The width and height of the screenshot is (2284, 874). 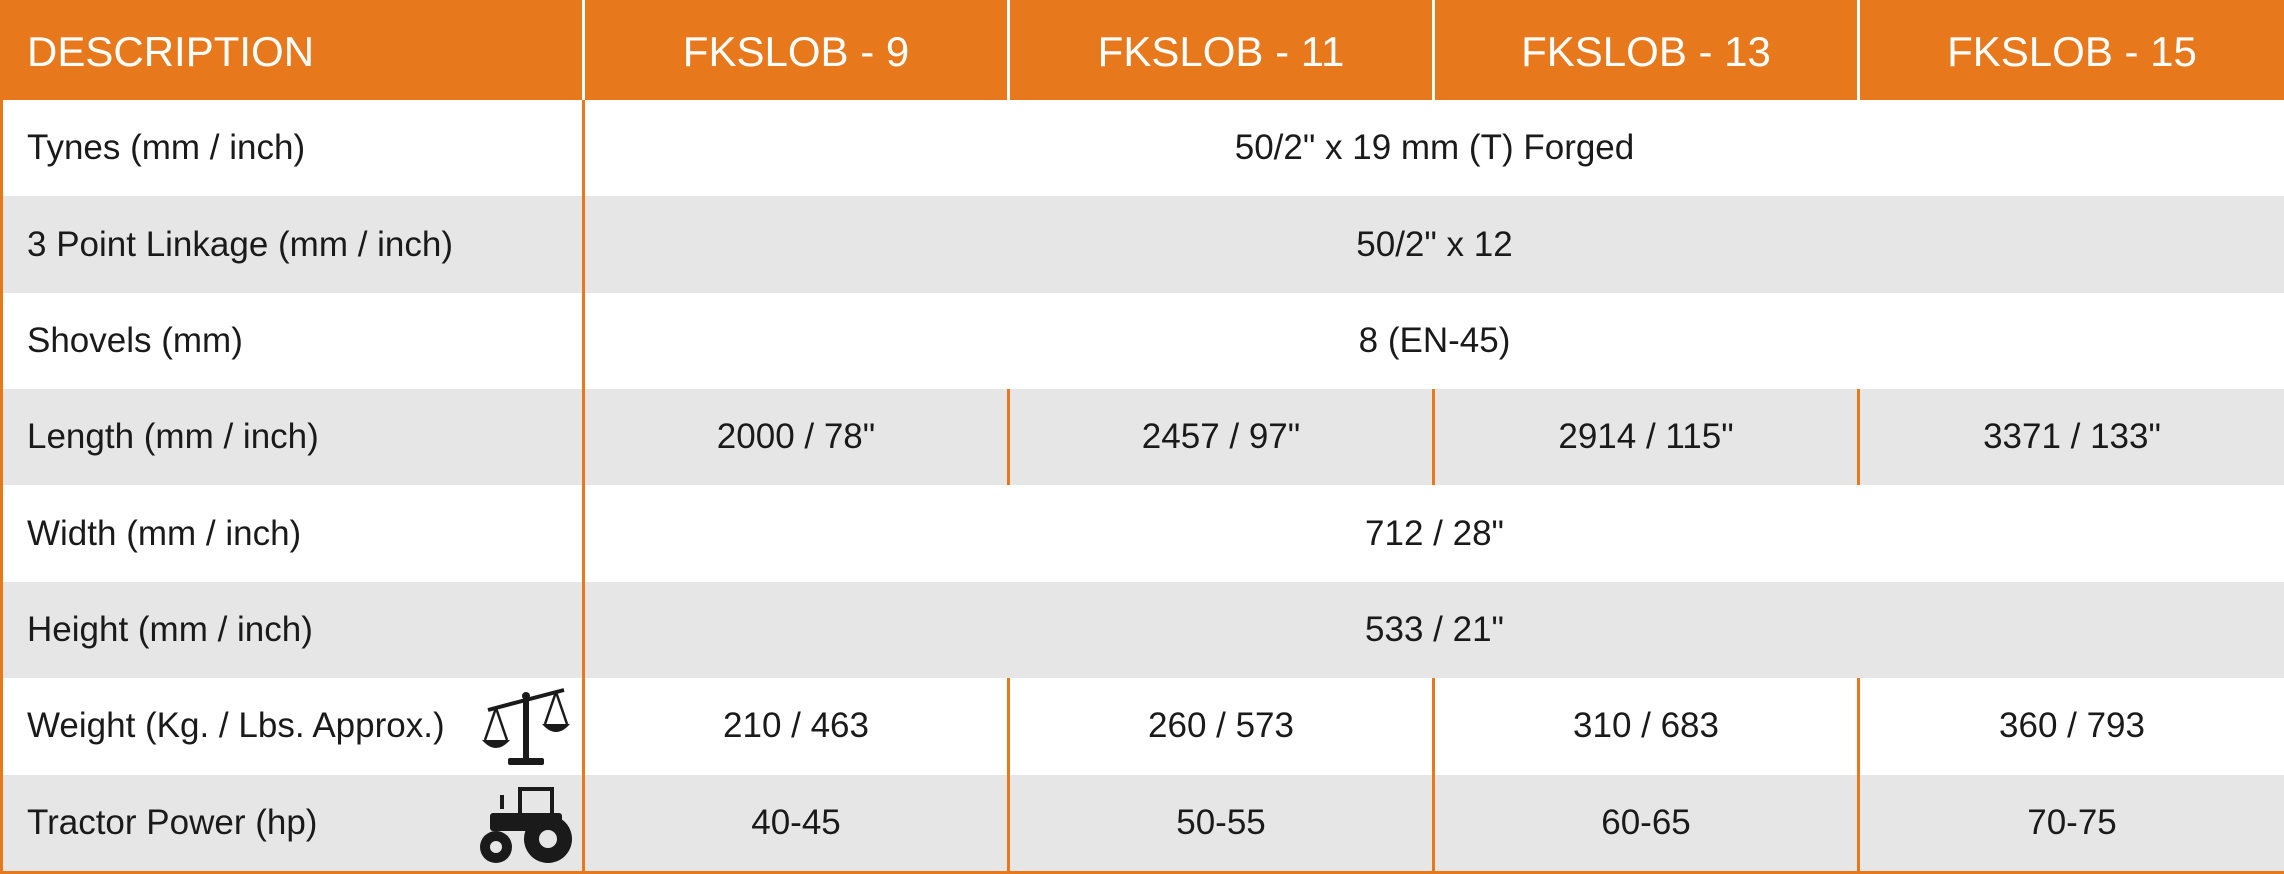 I want to click on table-row-weight: Weight (Kg. / Lbs. Approx.), so click(x=1142, y=726).